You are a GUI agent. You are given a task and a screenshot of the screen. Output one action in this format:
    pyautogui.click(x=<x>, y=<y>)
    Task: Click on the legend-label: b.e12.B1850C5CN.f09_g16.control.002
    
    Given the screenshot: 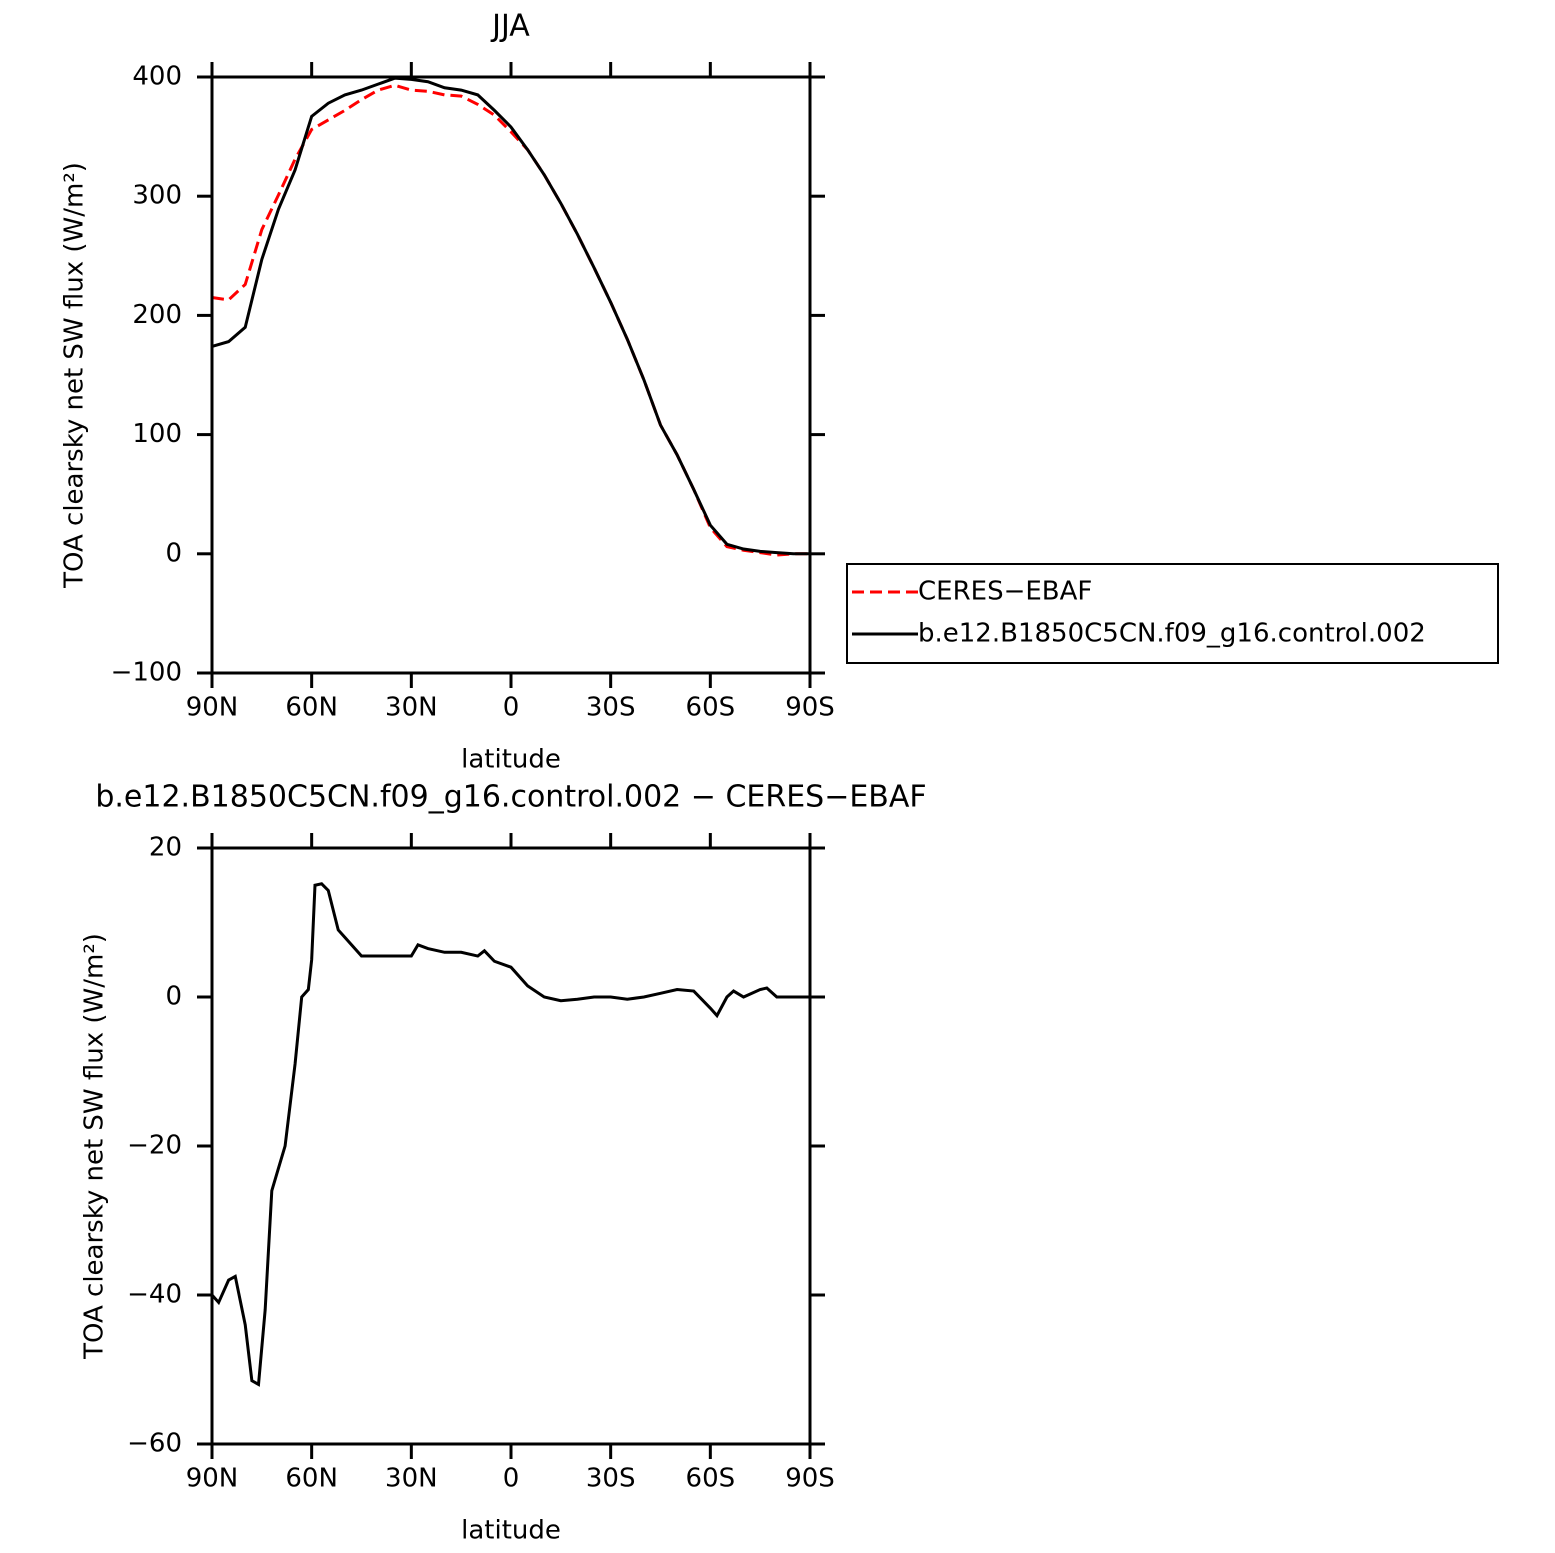 What is the action you would take?
    pyautogui.click(x=1172, y=634)
    